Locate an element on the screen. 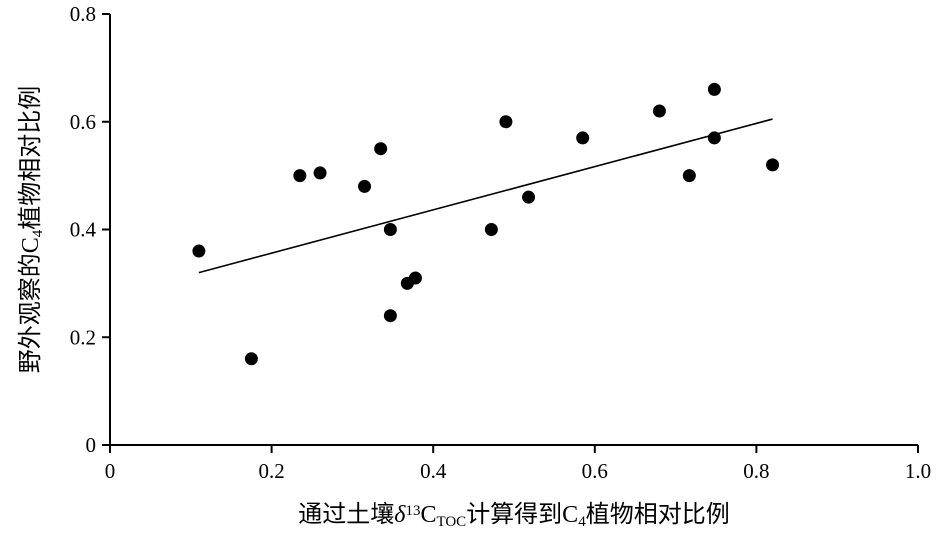  axis-title-part: C is located at coordinates (428, 515).